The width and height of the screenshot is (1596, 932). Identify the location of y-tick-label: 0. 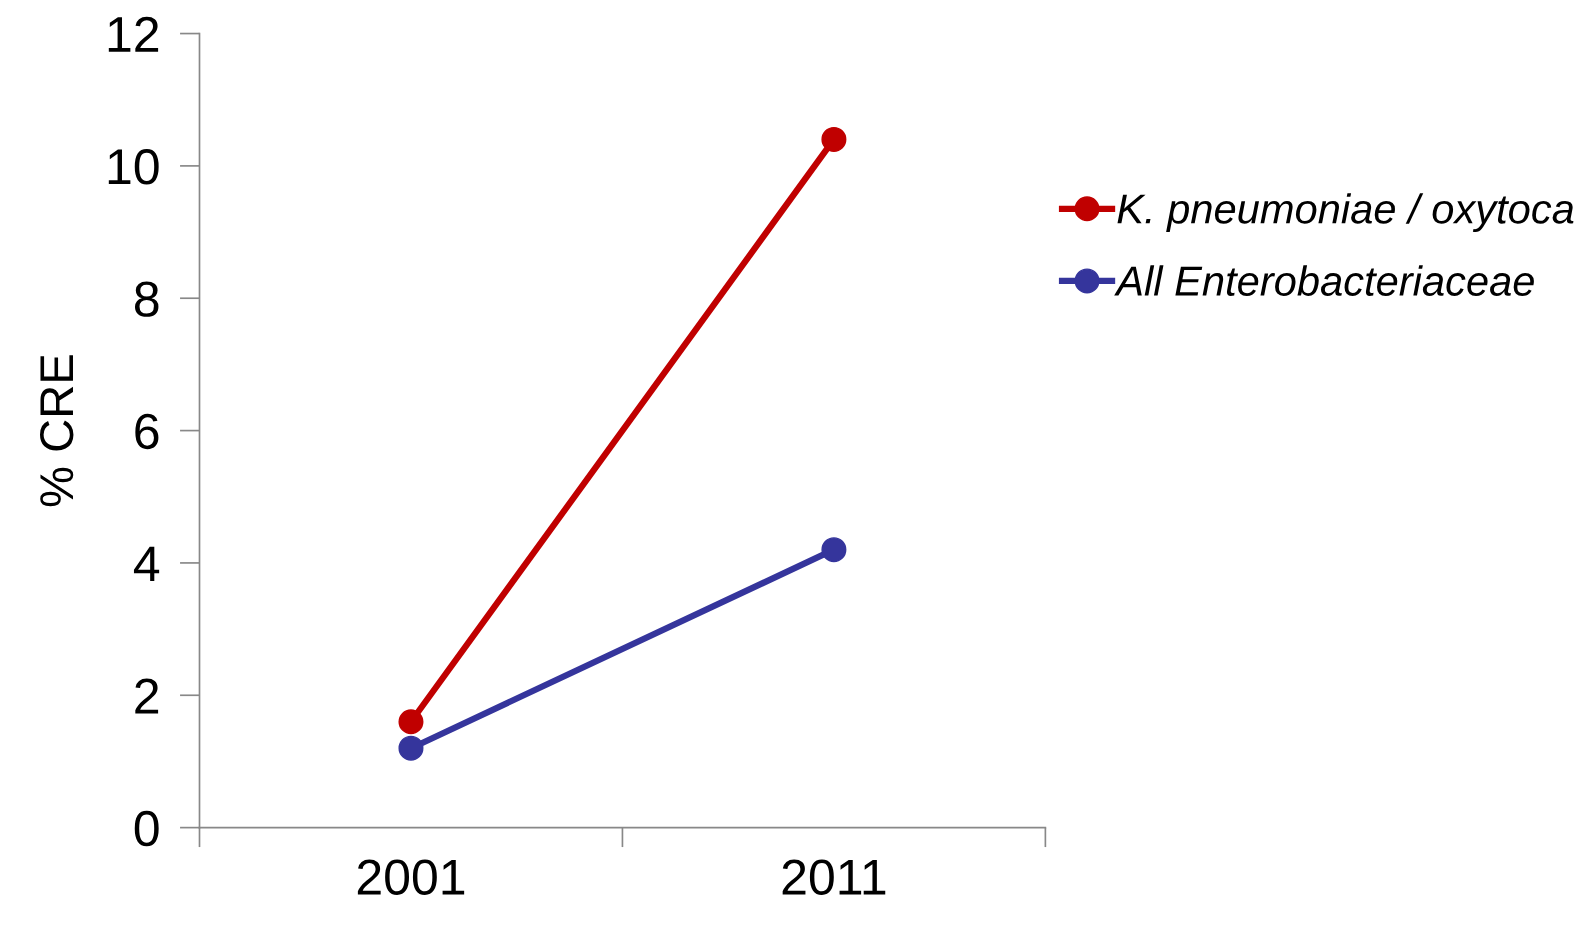
(146, 828).